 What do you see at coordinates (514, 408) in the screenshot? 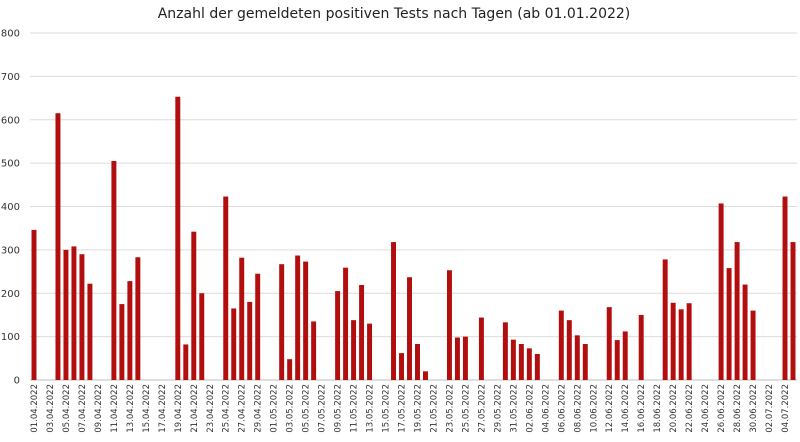
I see `x-tick-label: 31.05.2022` at bounding box center [514, 408].